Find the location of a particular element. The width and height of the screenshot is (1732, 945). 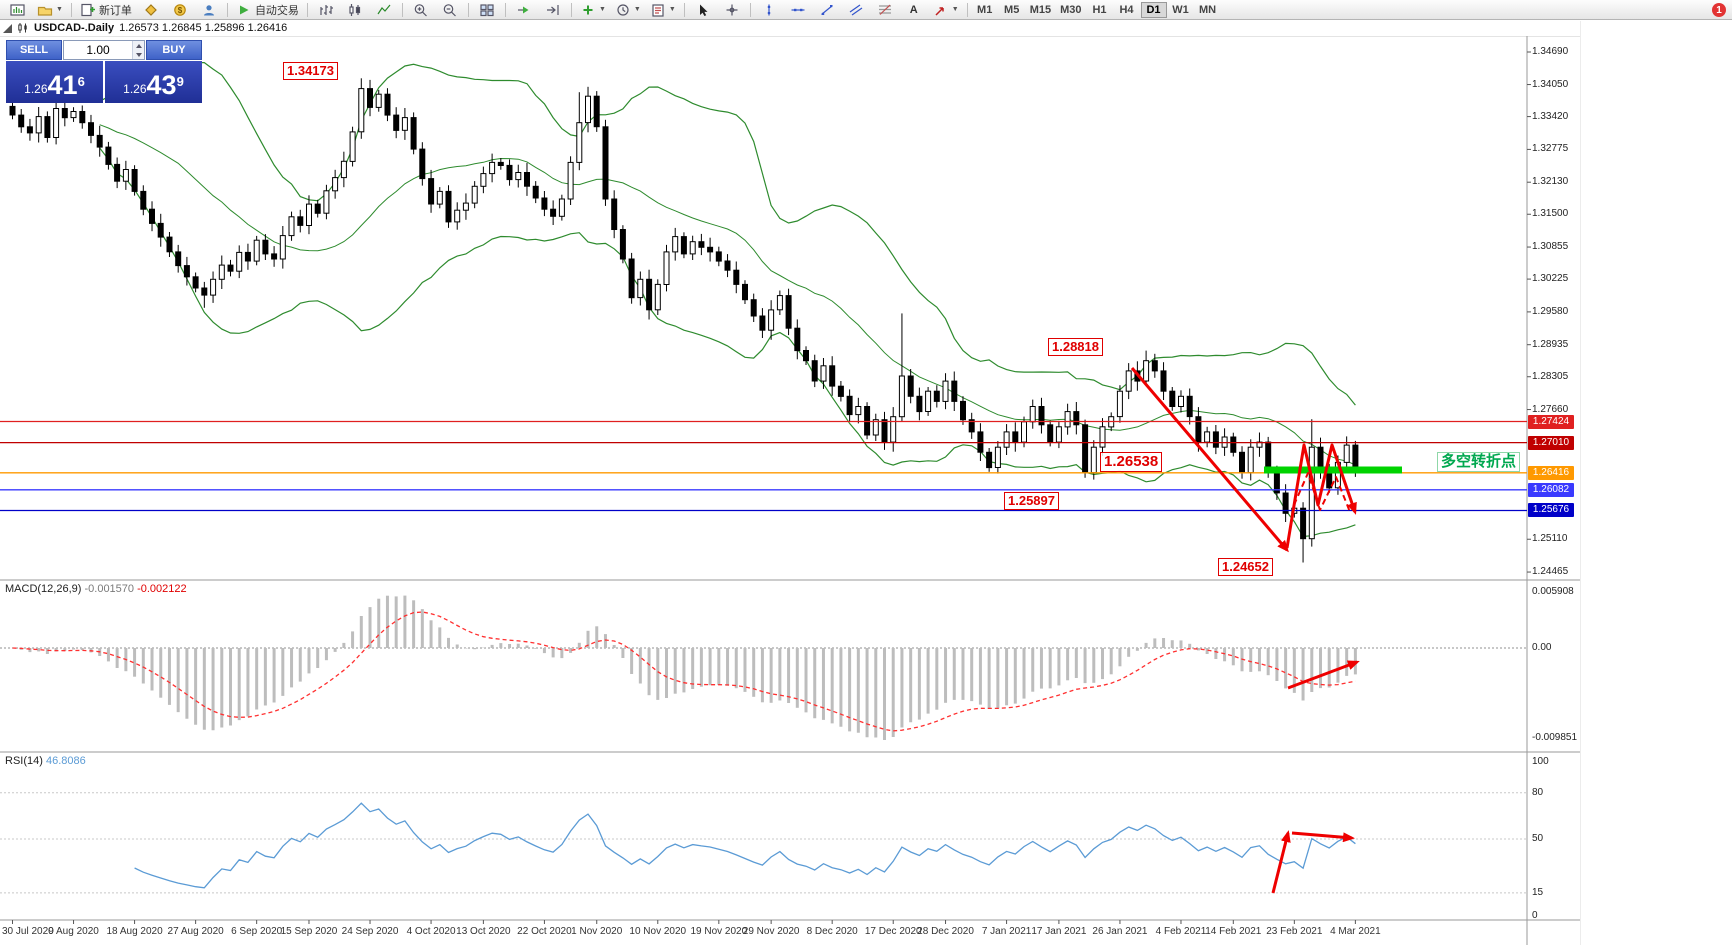

timeframe-m30: M30 is located at coordinates (1070, 10).